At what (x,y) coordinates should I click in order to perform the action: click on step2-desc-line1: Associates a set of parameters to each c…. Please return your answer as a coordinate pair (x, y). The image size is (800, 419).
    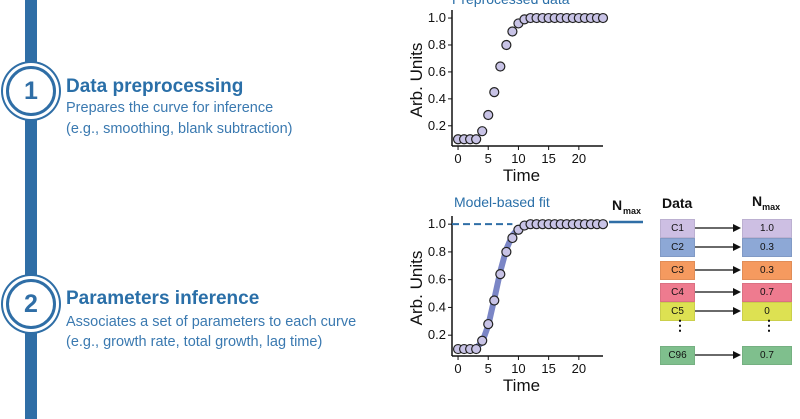
    Looking at the image, I should click on (211, 322).